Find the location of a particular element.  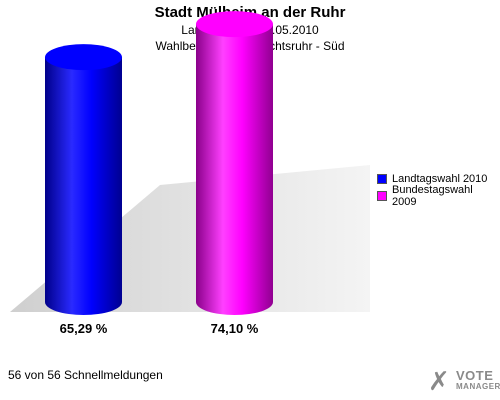

legend-item-bundestagswahl: Bundestagswahl 2009 is located at coordinates (438, 196).